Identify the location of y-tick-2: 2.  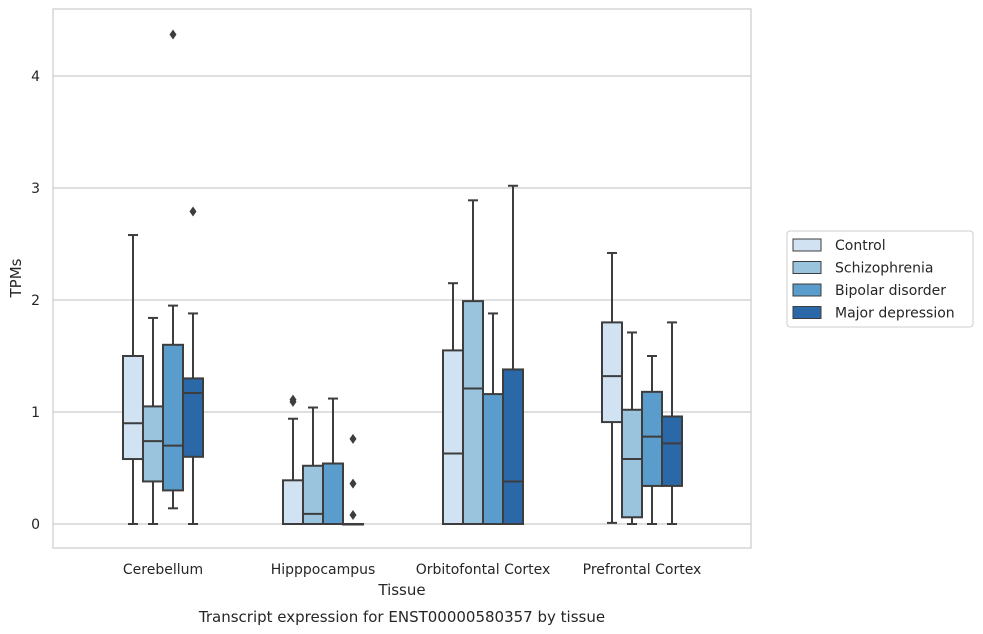
(35, 301).